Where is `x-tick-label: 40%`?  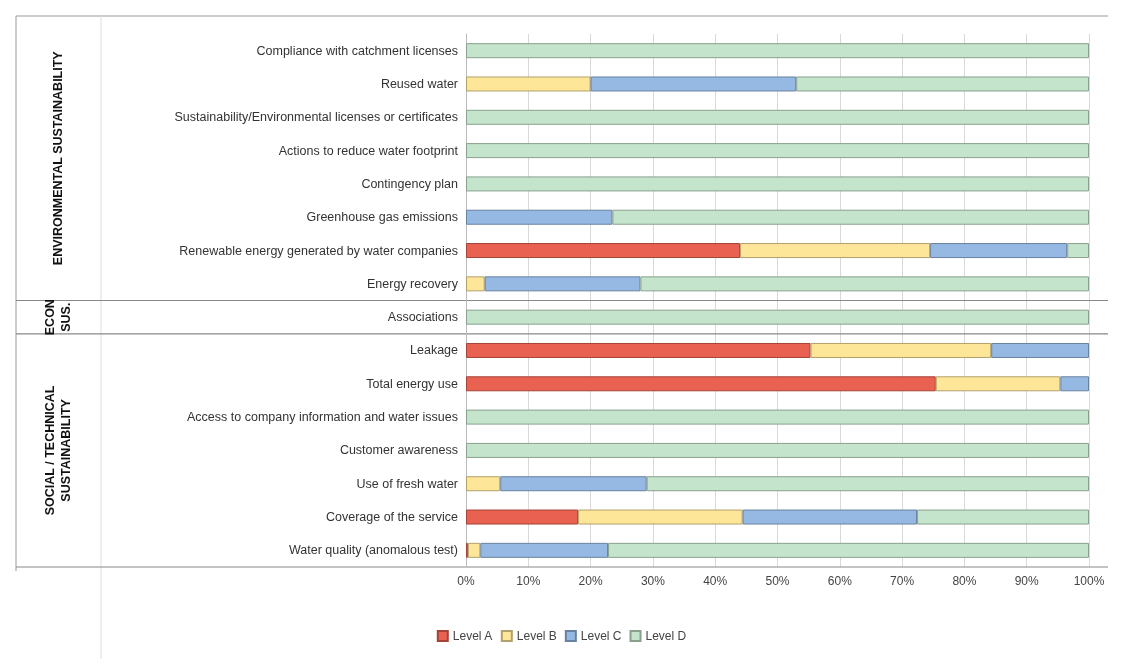 x-tick-label: 40% is located at coordinates (715, 581).